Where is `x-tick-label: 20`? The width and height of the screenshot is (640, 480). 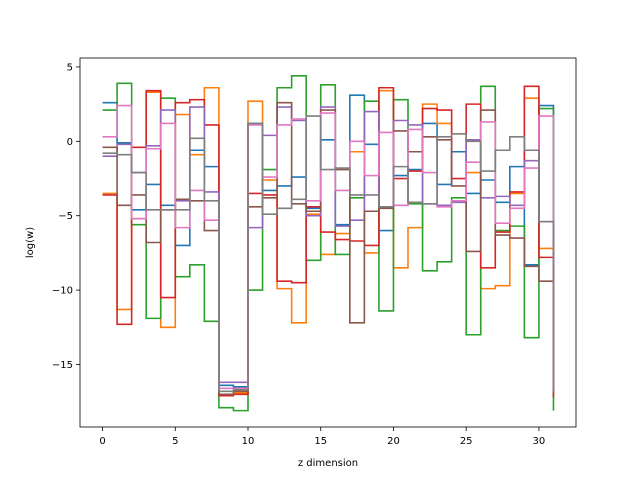 x-tick-label: 20 is located at coordinates (393, 441).